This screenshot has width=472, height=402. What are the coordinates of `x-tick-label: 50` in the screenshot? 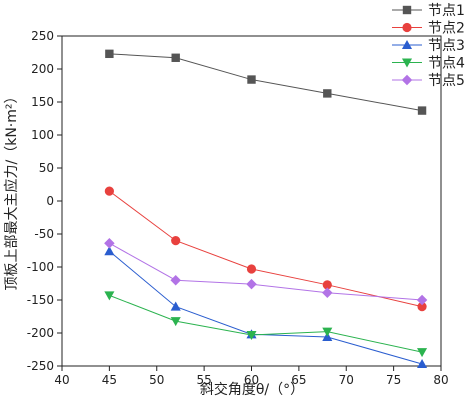 It's located at (156, 380).